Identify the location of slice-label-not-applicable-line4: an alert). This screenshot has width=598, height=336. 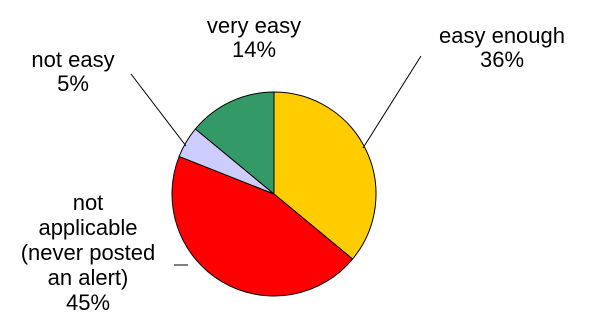
(88, 277).